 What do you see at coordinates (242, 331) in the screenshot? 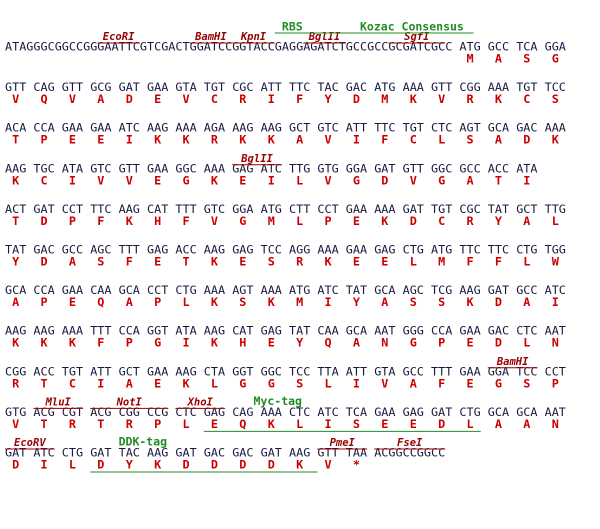
I see `codon: CAT` at bounding box center [242, 331].